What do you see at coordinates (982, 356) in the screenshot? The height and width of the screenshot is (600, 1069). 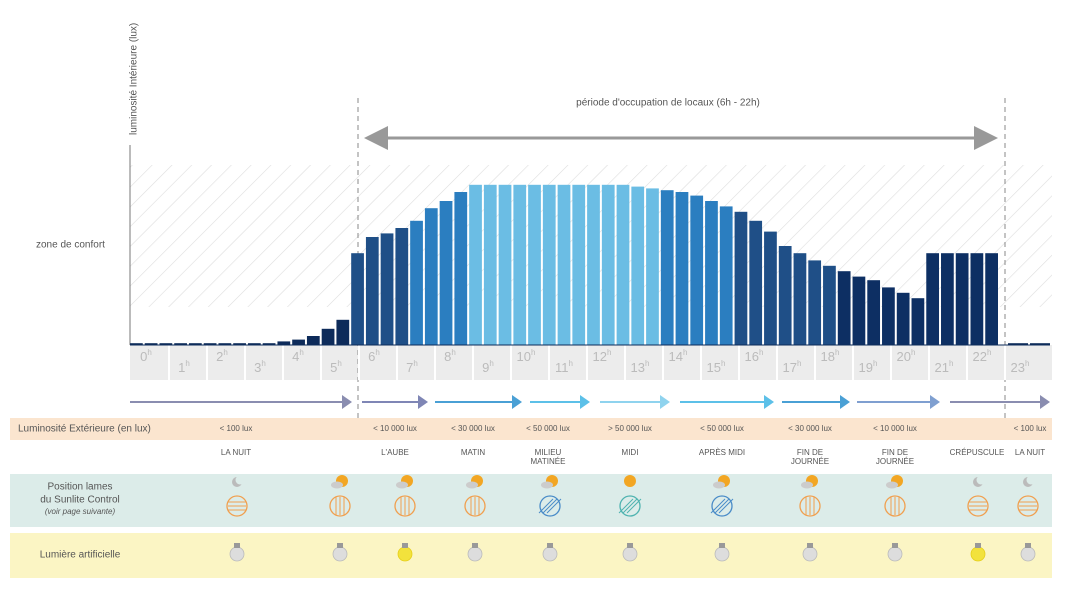 I see `x-tick-label: 22h` at bounding box center [982, 356].